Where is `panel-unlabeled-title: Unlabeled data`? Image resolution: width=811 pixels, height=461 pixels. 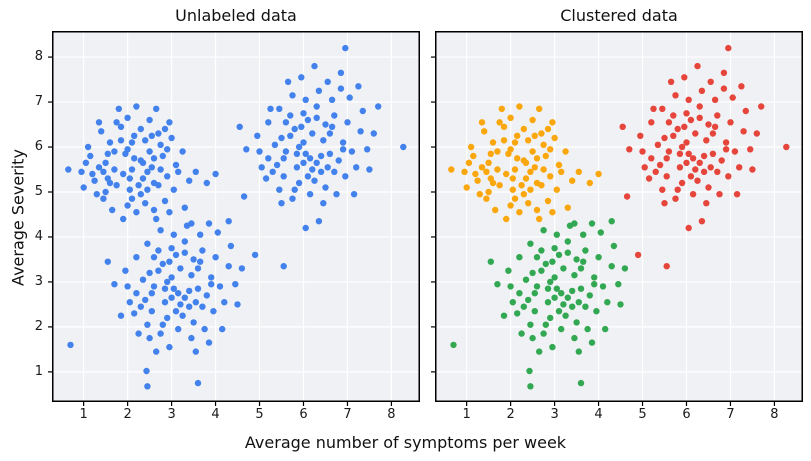
panel-unlabeled-title: Unlabeled data is located at coordinates (236, 15).